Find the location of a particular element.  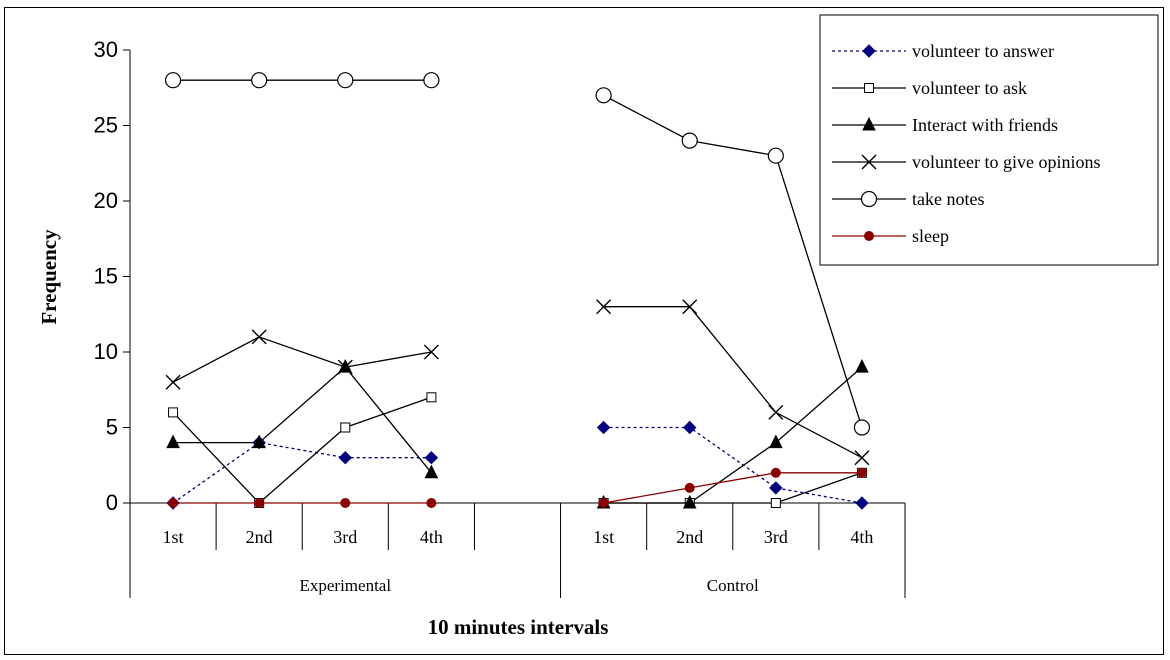

legend-marker-interact-with-friends is located at coordinates (869, 123).